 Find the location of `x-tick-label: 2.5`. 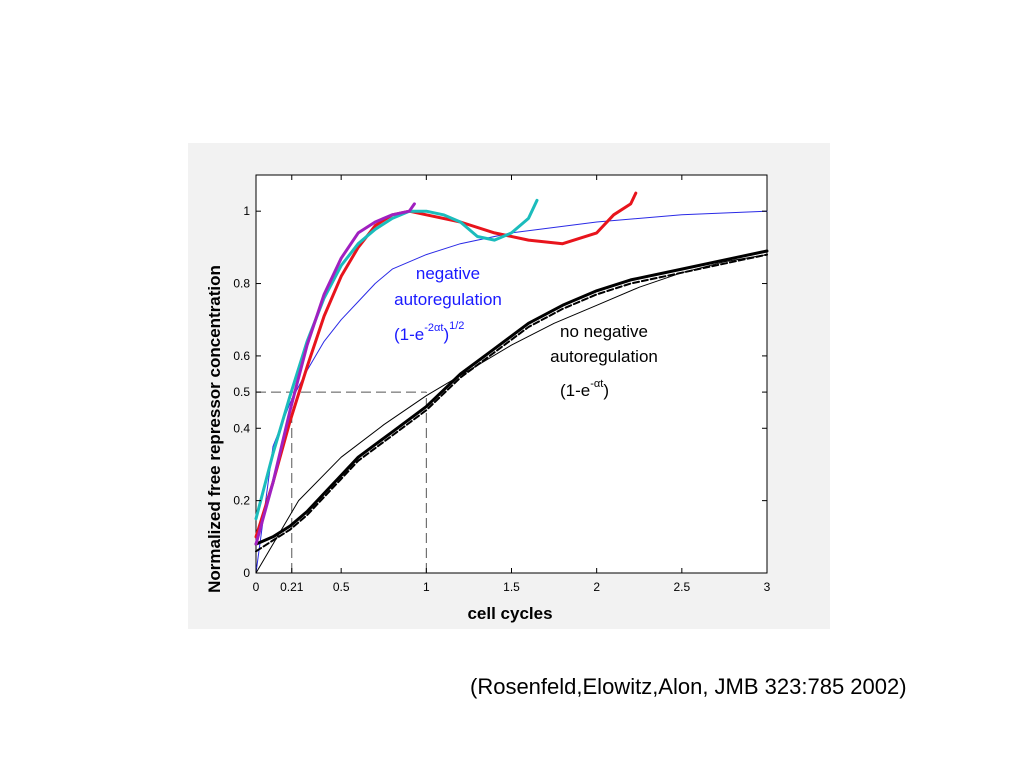

x-tick-label: 2.5 is located at coordinates (681, 587).